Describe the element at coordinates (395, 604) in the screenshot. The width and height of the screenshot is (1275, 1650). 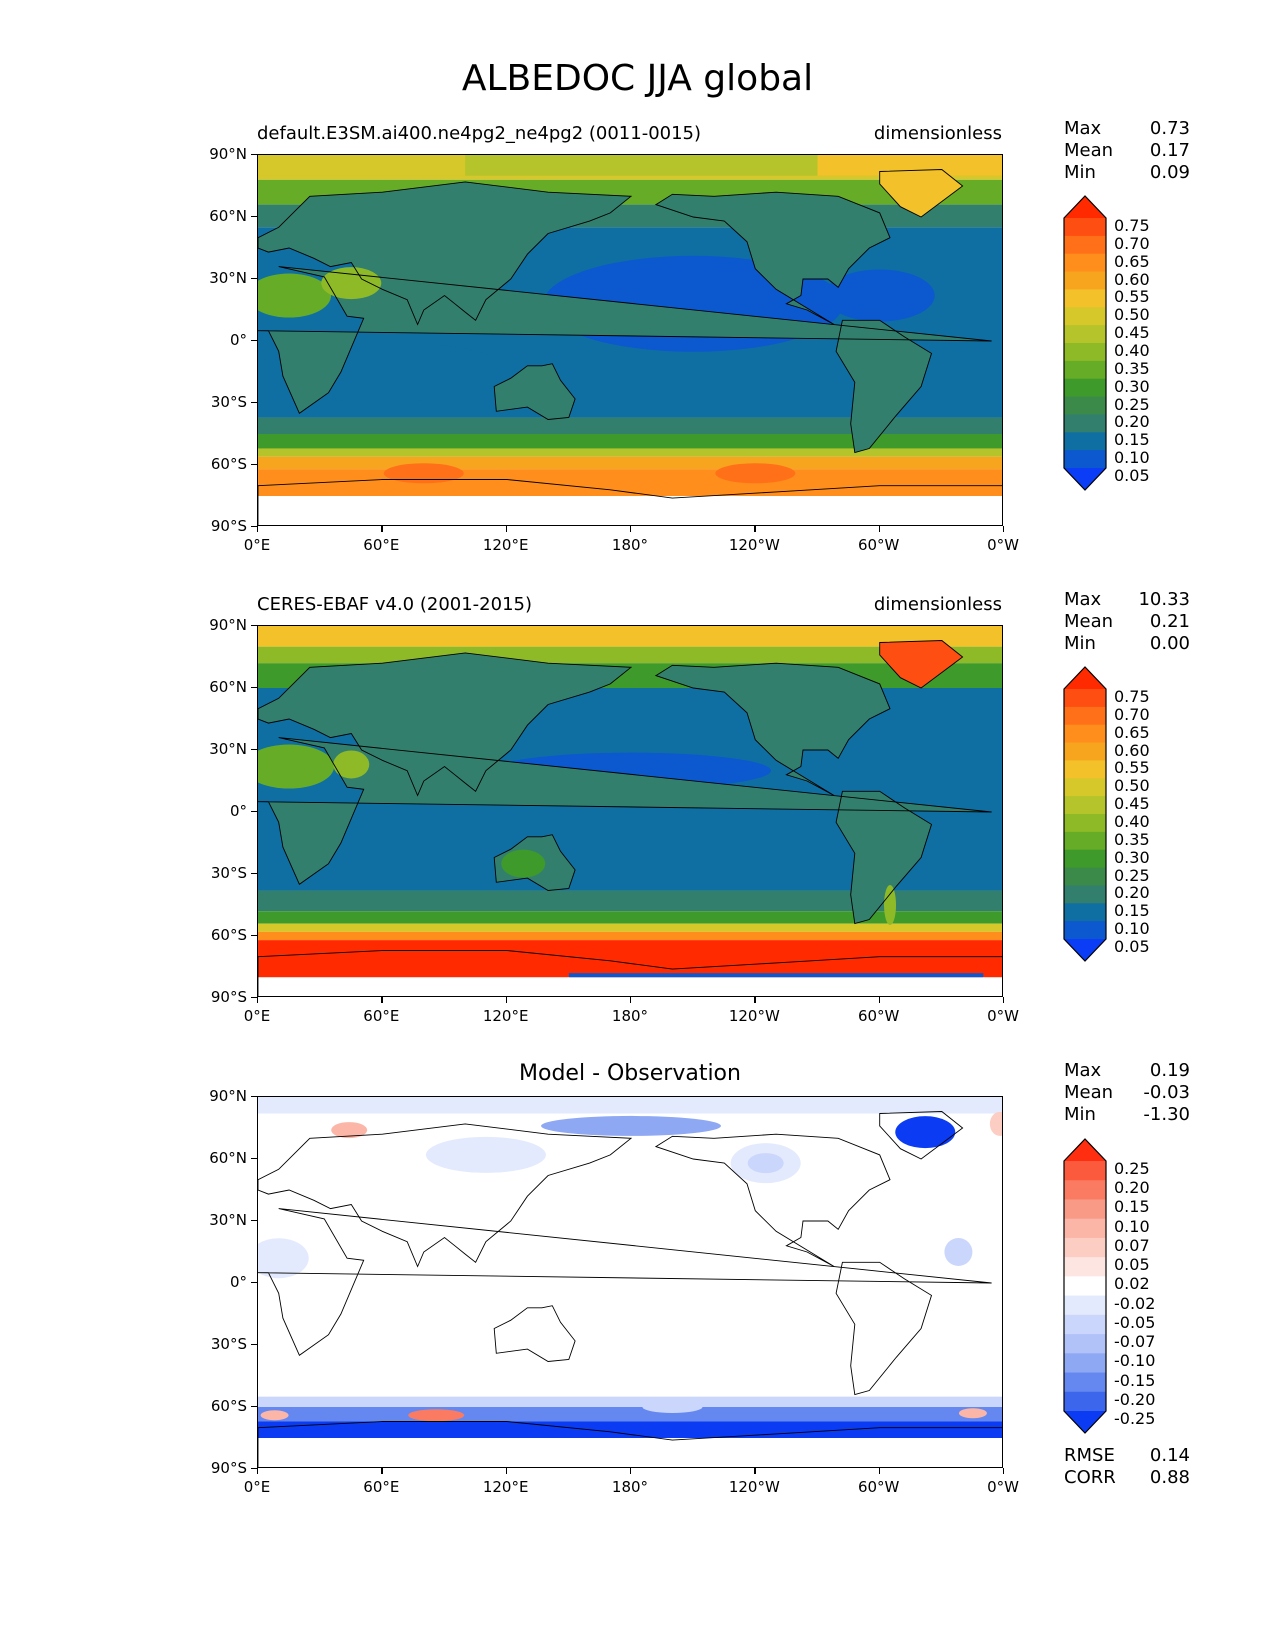
I see `panel-obs-title-left: CERES-EBAF v4.0 (2001-2015)` at that location.